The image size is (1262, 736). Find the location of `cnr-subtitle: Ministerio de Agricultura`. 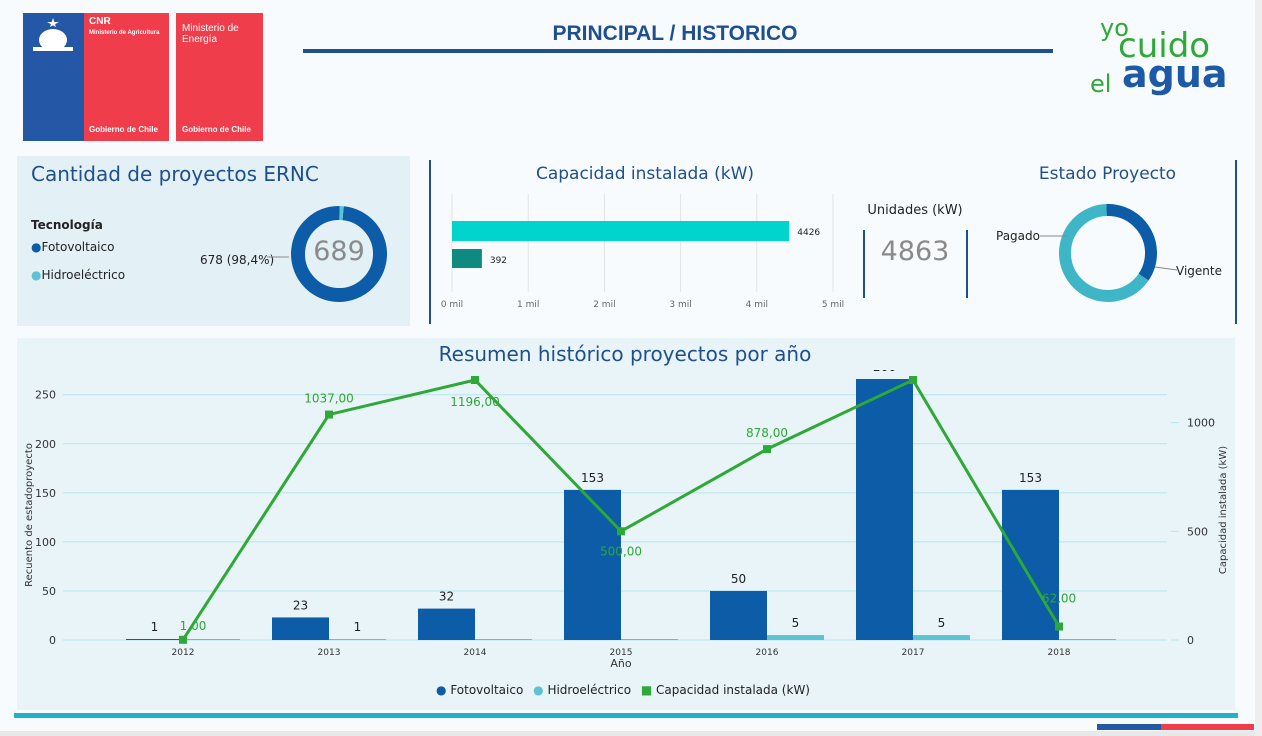

cnr-subtitle: Ministerio de Agricultura is located at coordinates (124, 33).